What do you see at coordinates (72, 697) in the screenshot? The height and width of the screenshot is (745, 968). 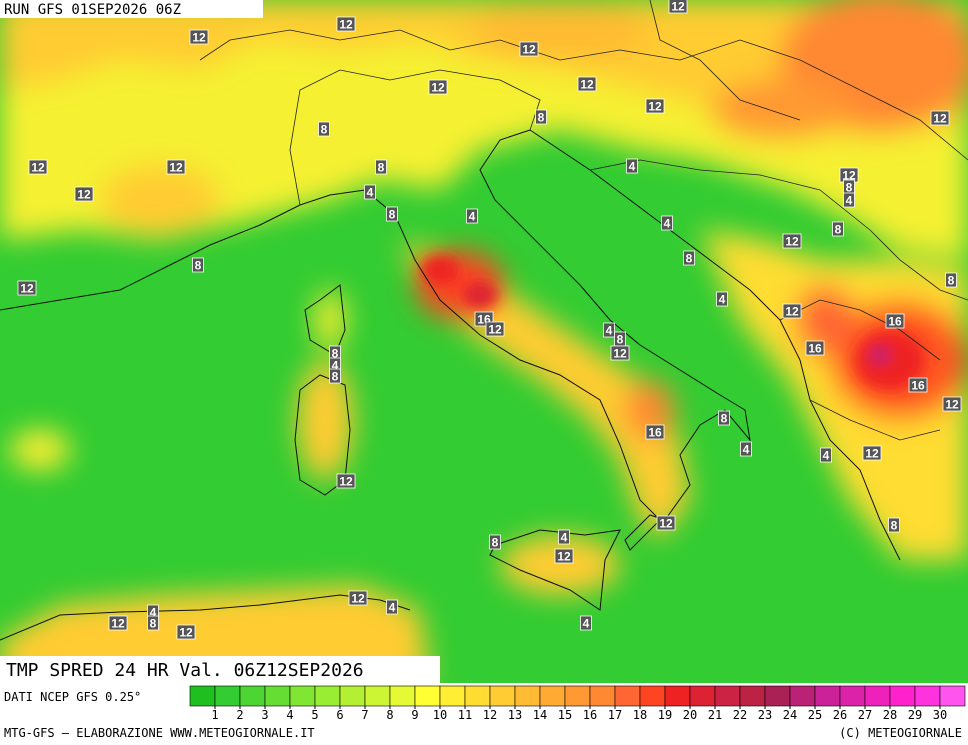 I see `source-text: DATI NCEP GFS 0.25°` at bounding box center [72, 697].